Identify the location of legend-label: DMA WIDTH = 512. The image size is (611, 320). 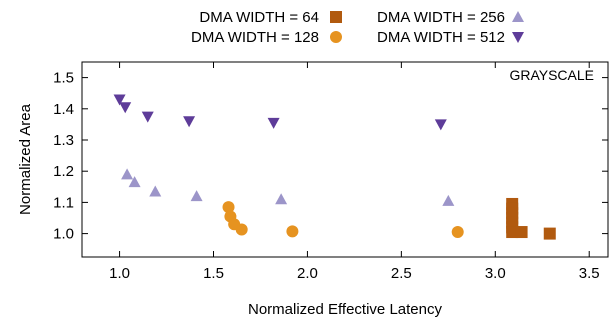
(441, 37).